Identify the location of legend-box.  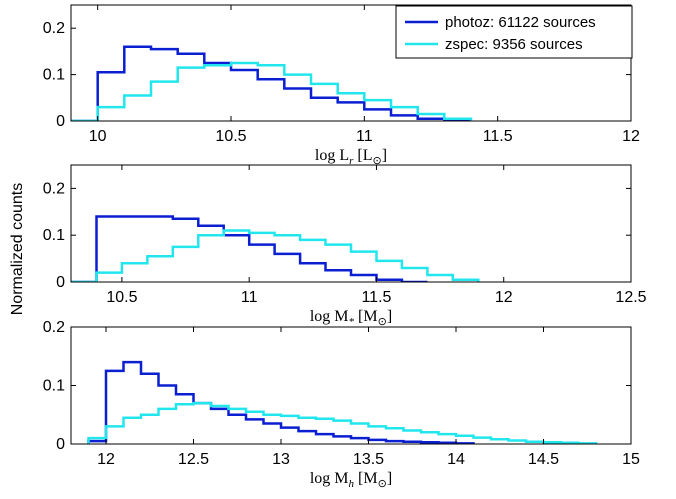
(514, 32).